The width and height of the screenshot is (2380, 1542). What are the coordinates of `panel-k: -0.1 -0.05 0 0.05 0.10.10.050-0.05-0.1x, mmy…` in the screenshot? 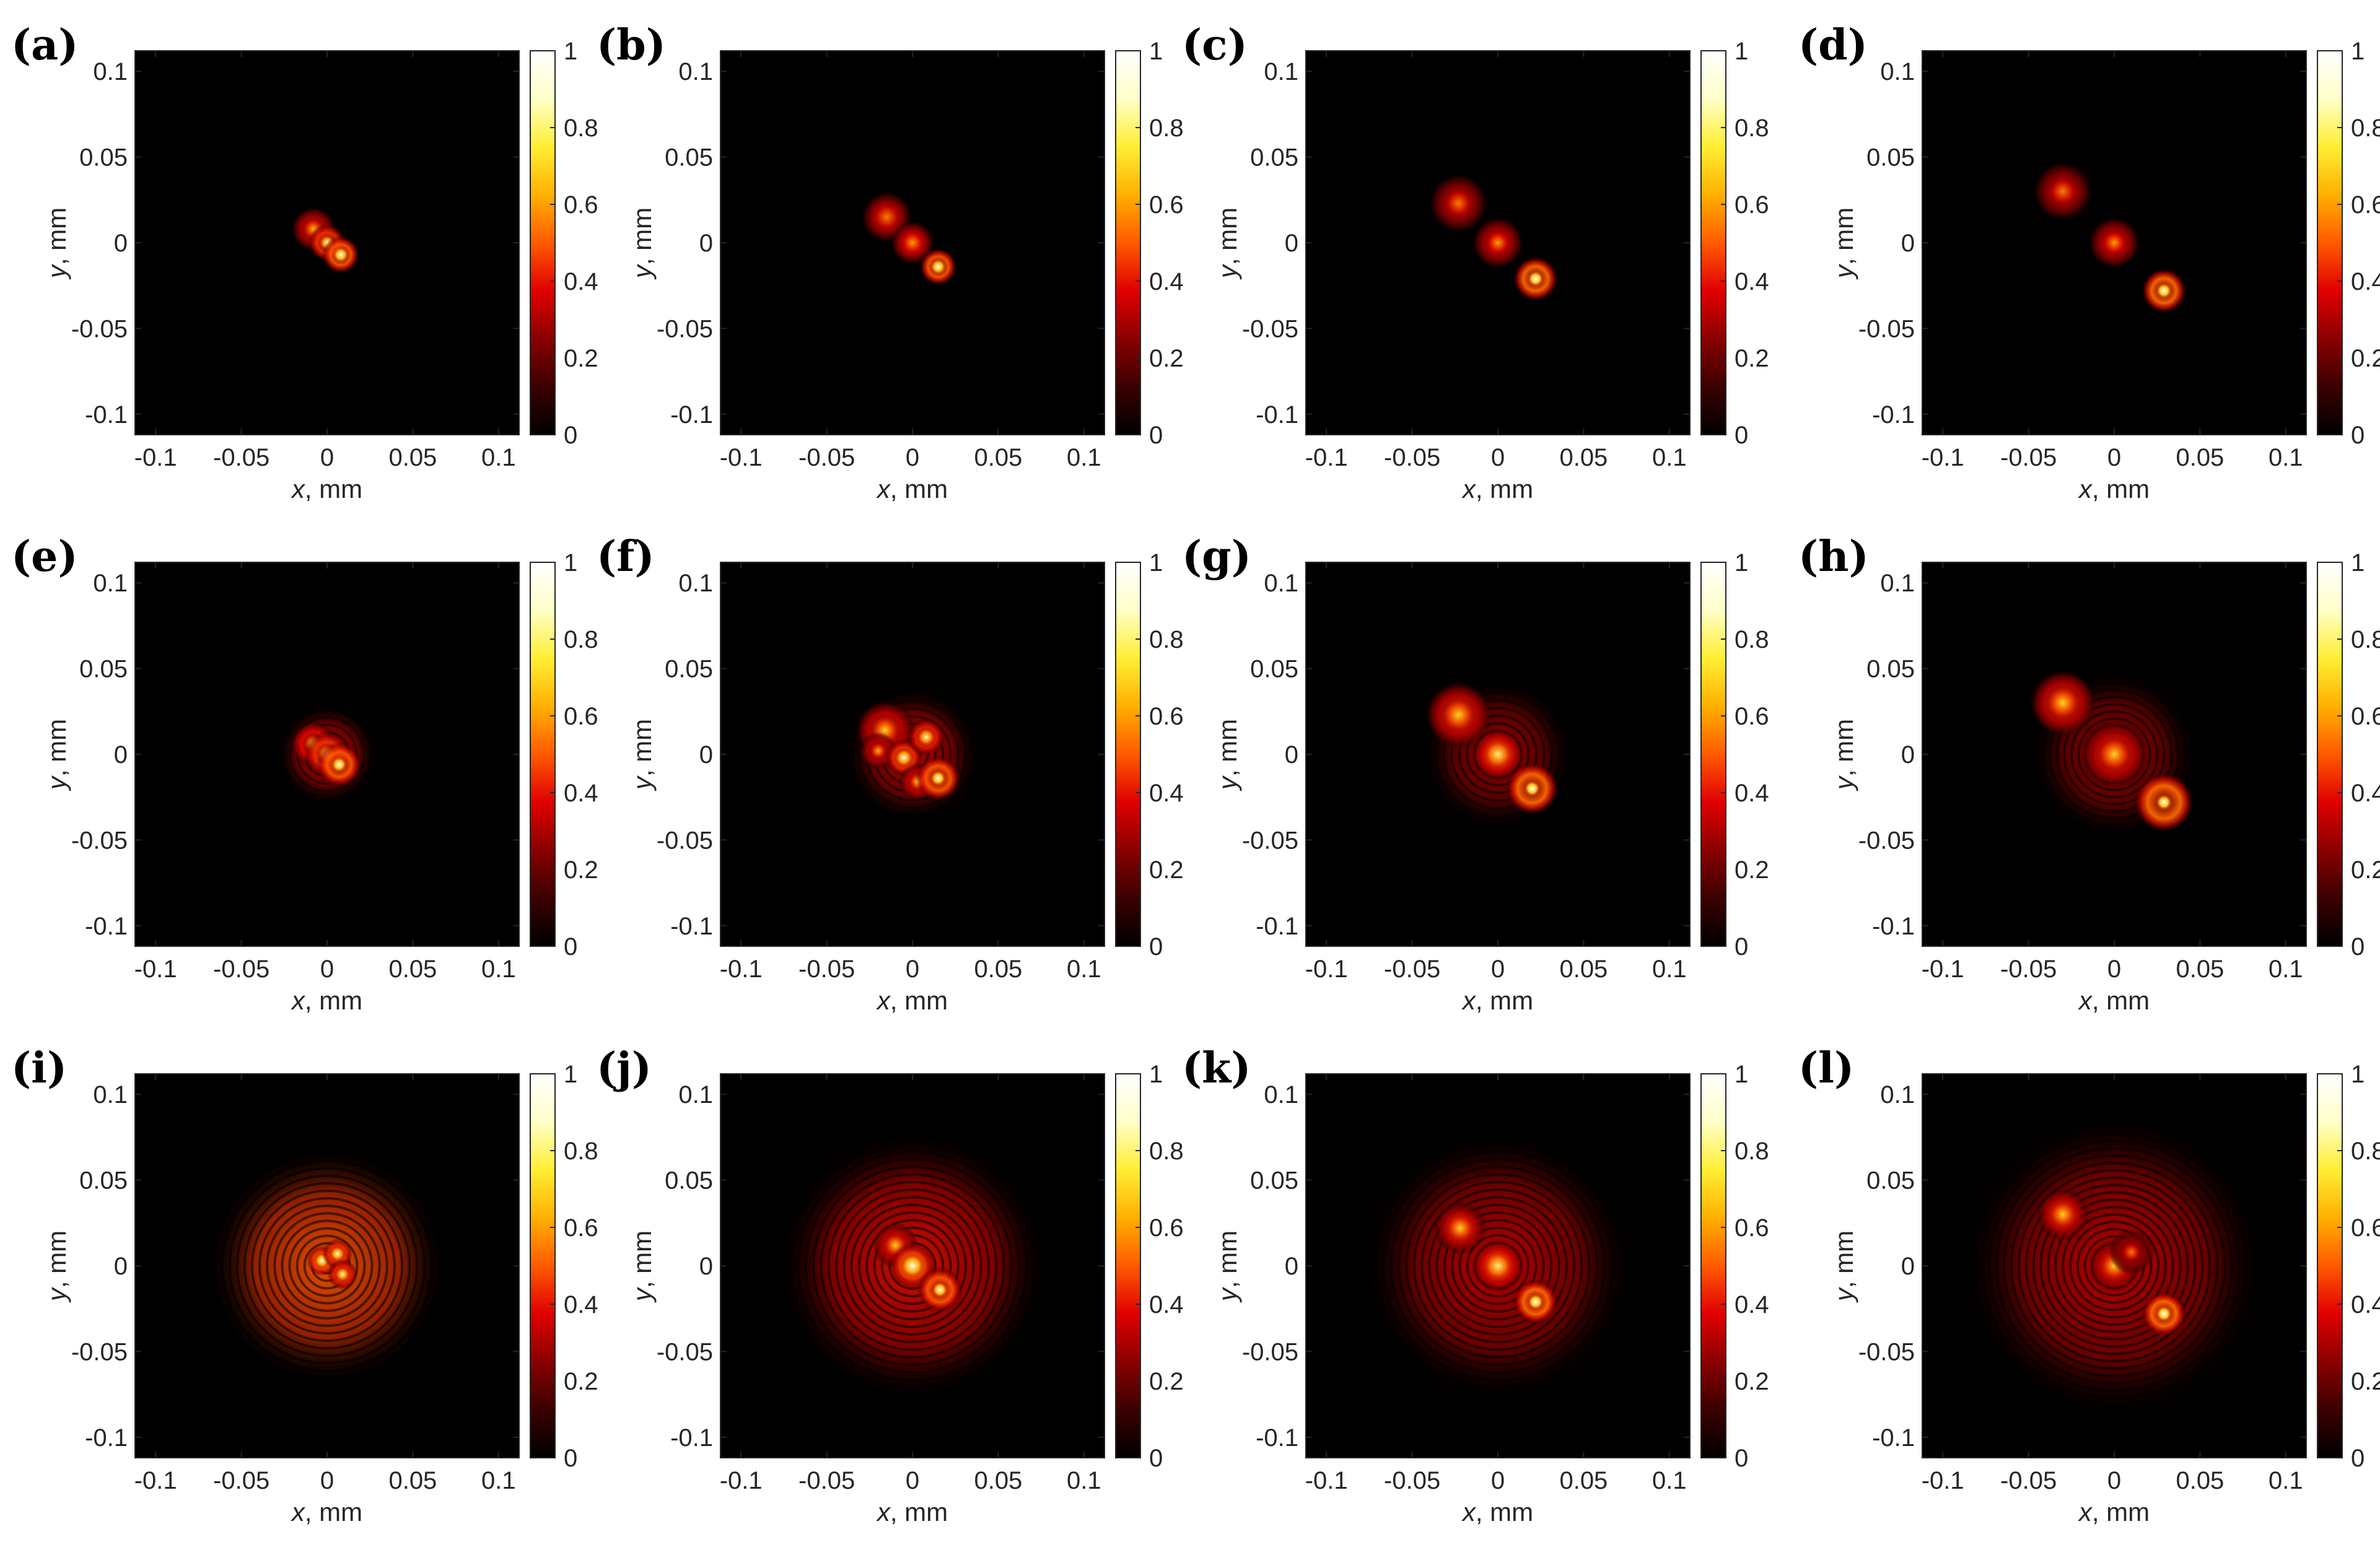 It's located at (1475, 1285).